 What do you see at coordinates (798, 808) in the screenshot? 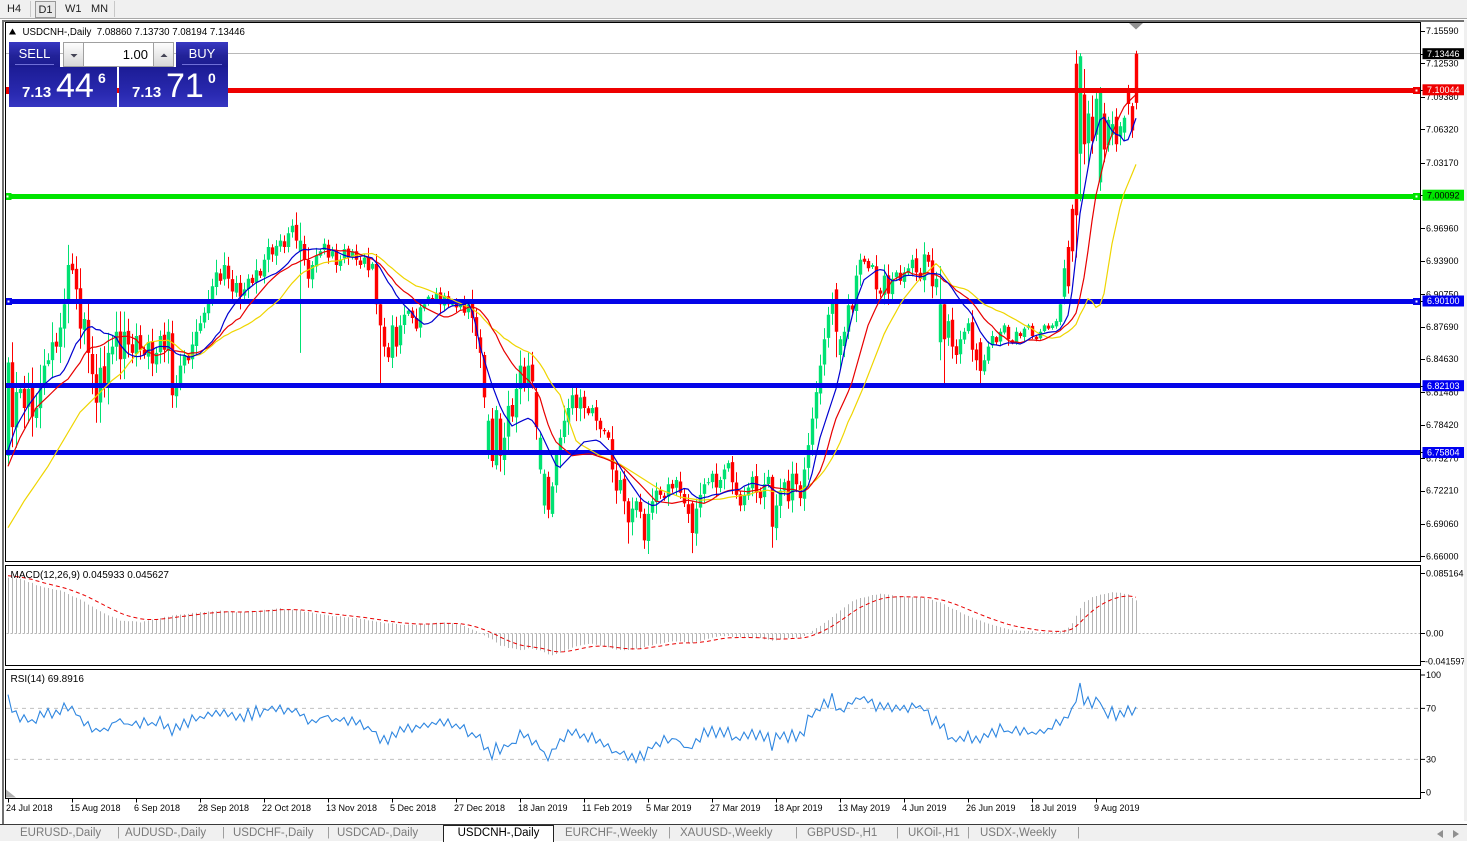
I see `svg-text: 18 Apr 2019` at bounding box center [798, 808].